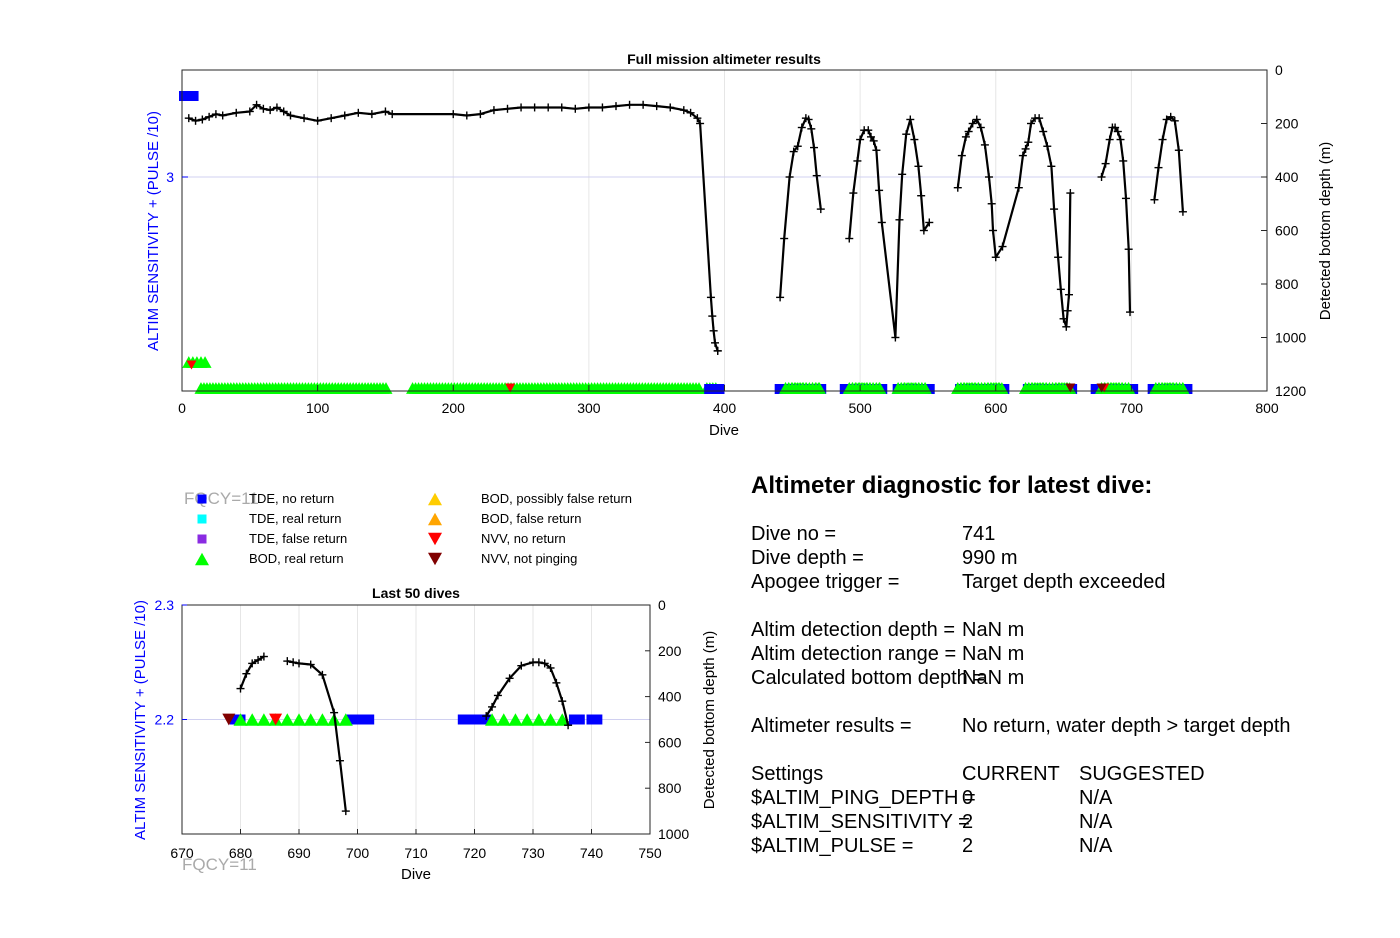  I want to click on setting-suggested-0: N/A, so click(1096, 798).